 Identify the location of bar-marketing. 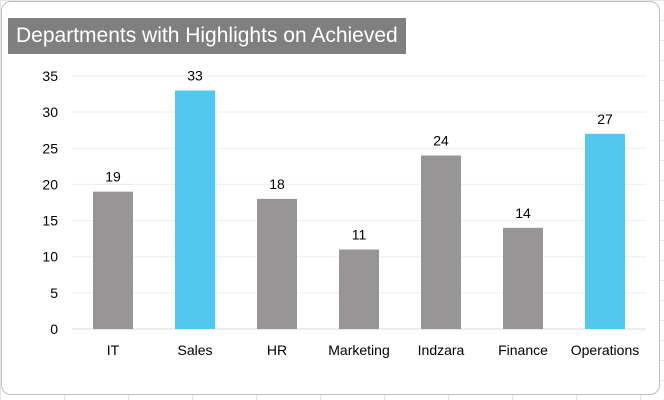
(359, 289).